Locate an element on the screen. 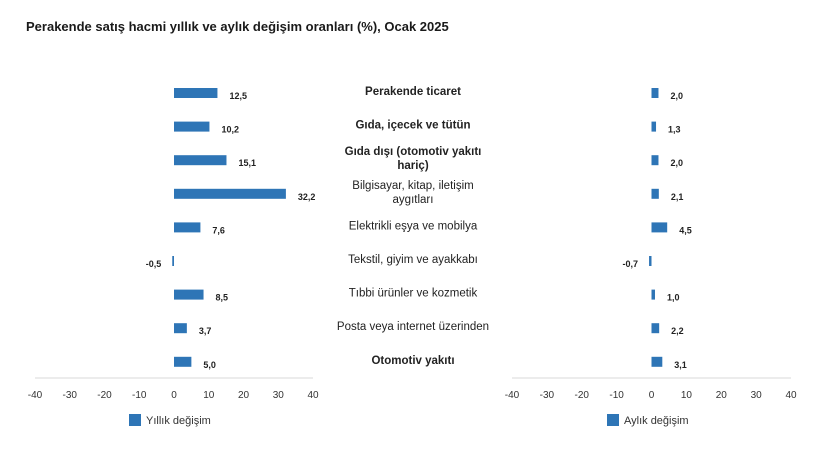 The width and height of the screenshot is (827, 461). annual-data-label: 5,0 is located at coordinates (209, 365).